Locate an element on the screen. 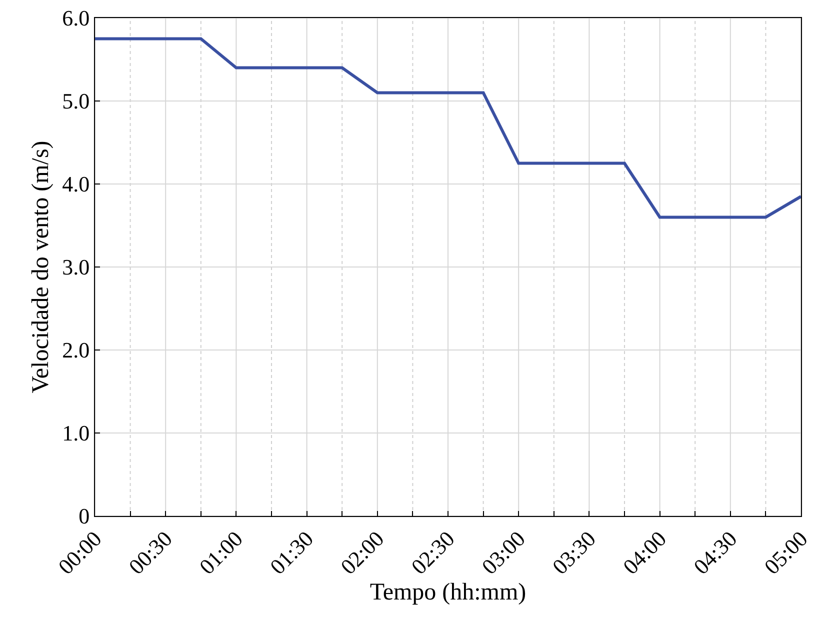  y-axis-title: Velocidade do vento (m/s) is located at coordinates (41, 267).